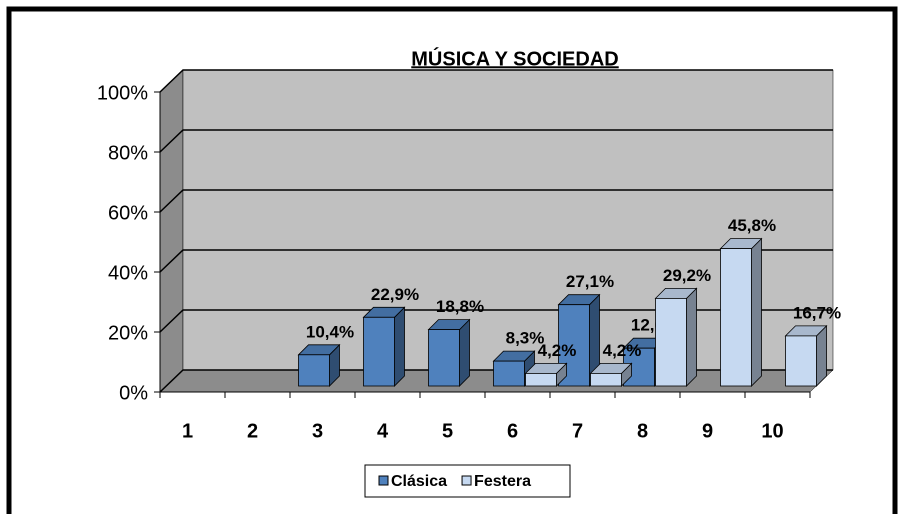 The height and width of the screenshot is (514, 906). I want to click on x-tick-label: 4, so click(383, 431).